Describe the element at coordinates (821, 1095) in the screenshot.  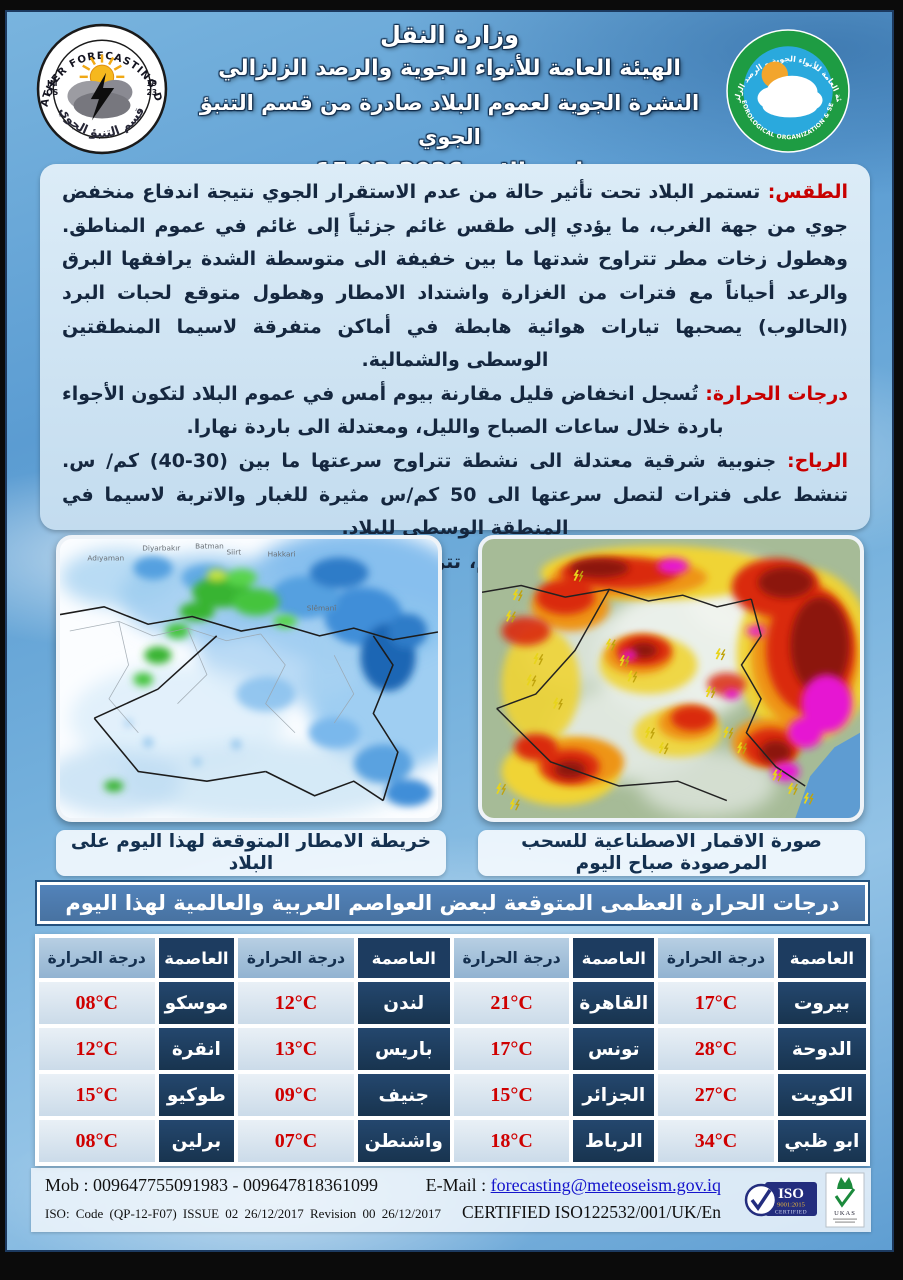
I see `capital-cell: الكويت` at that location.